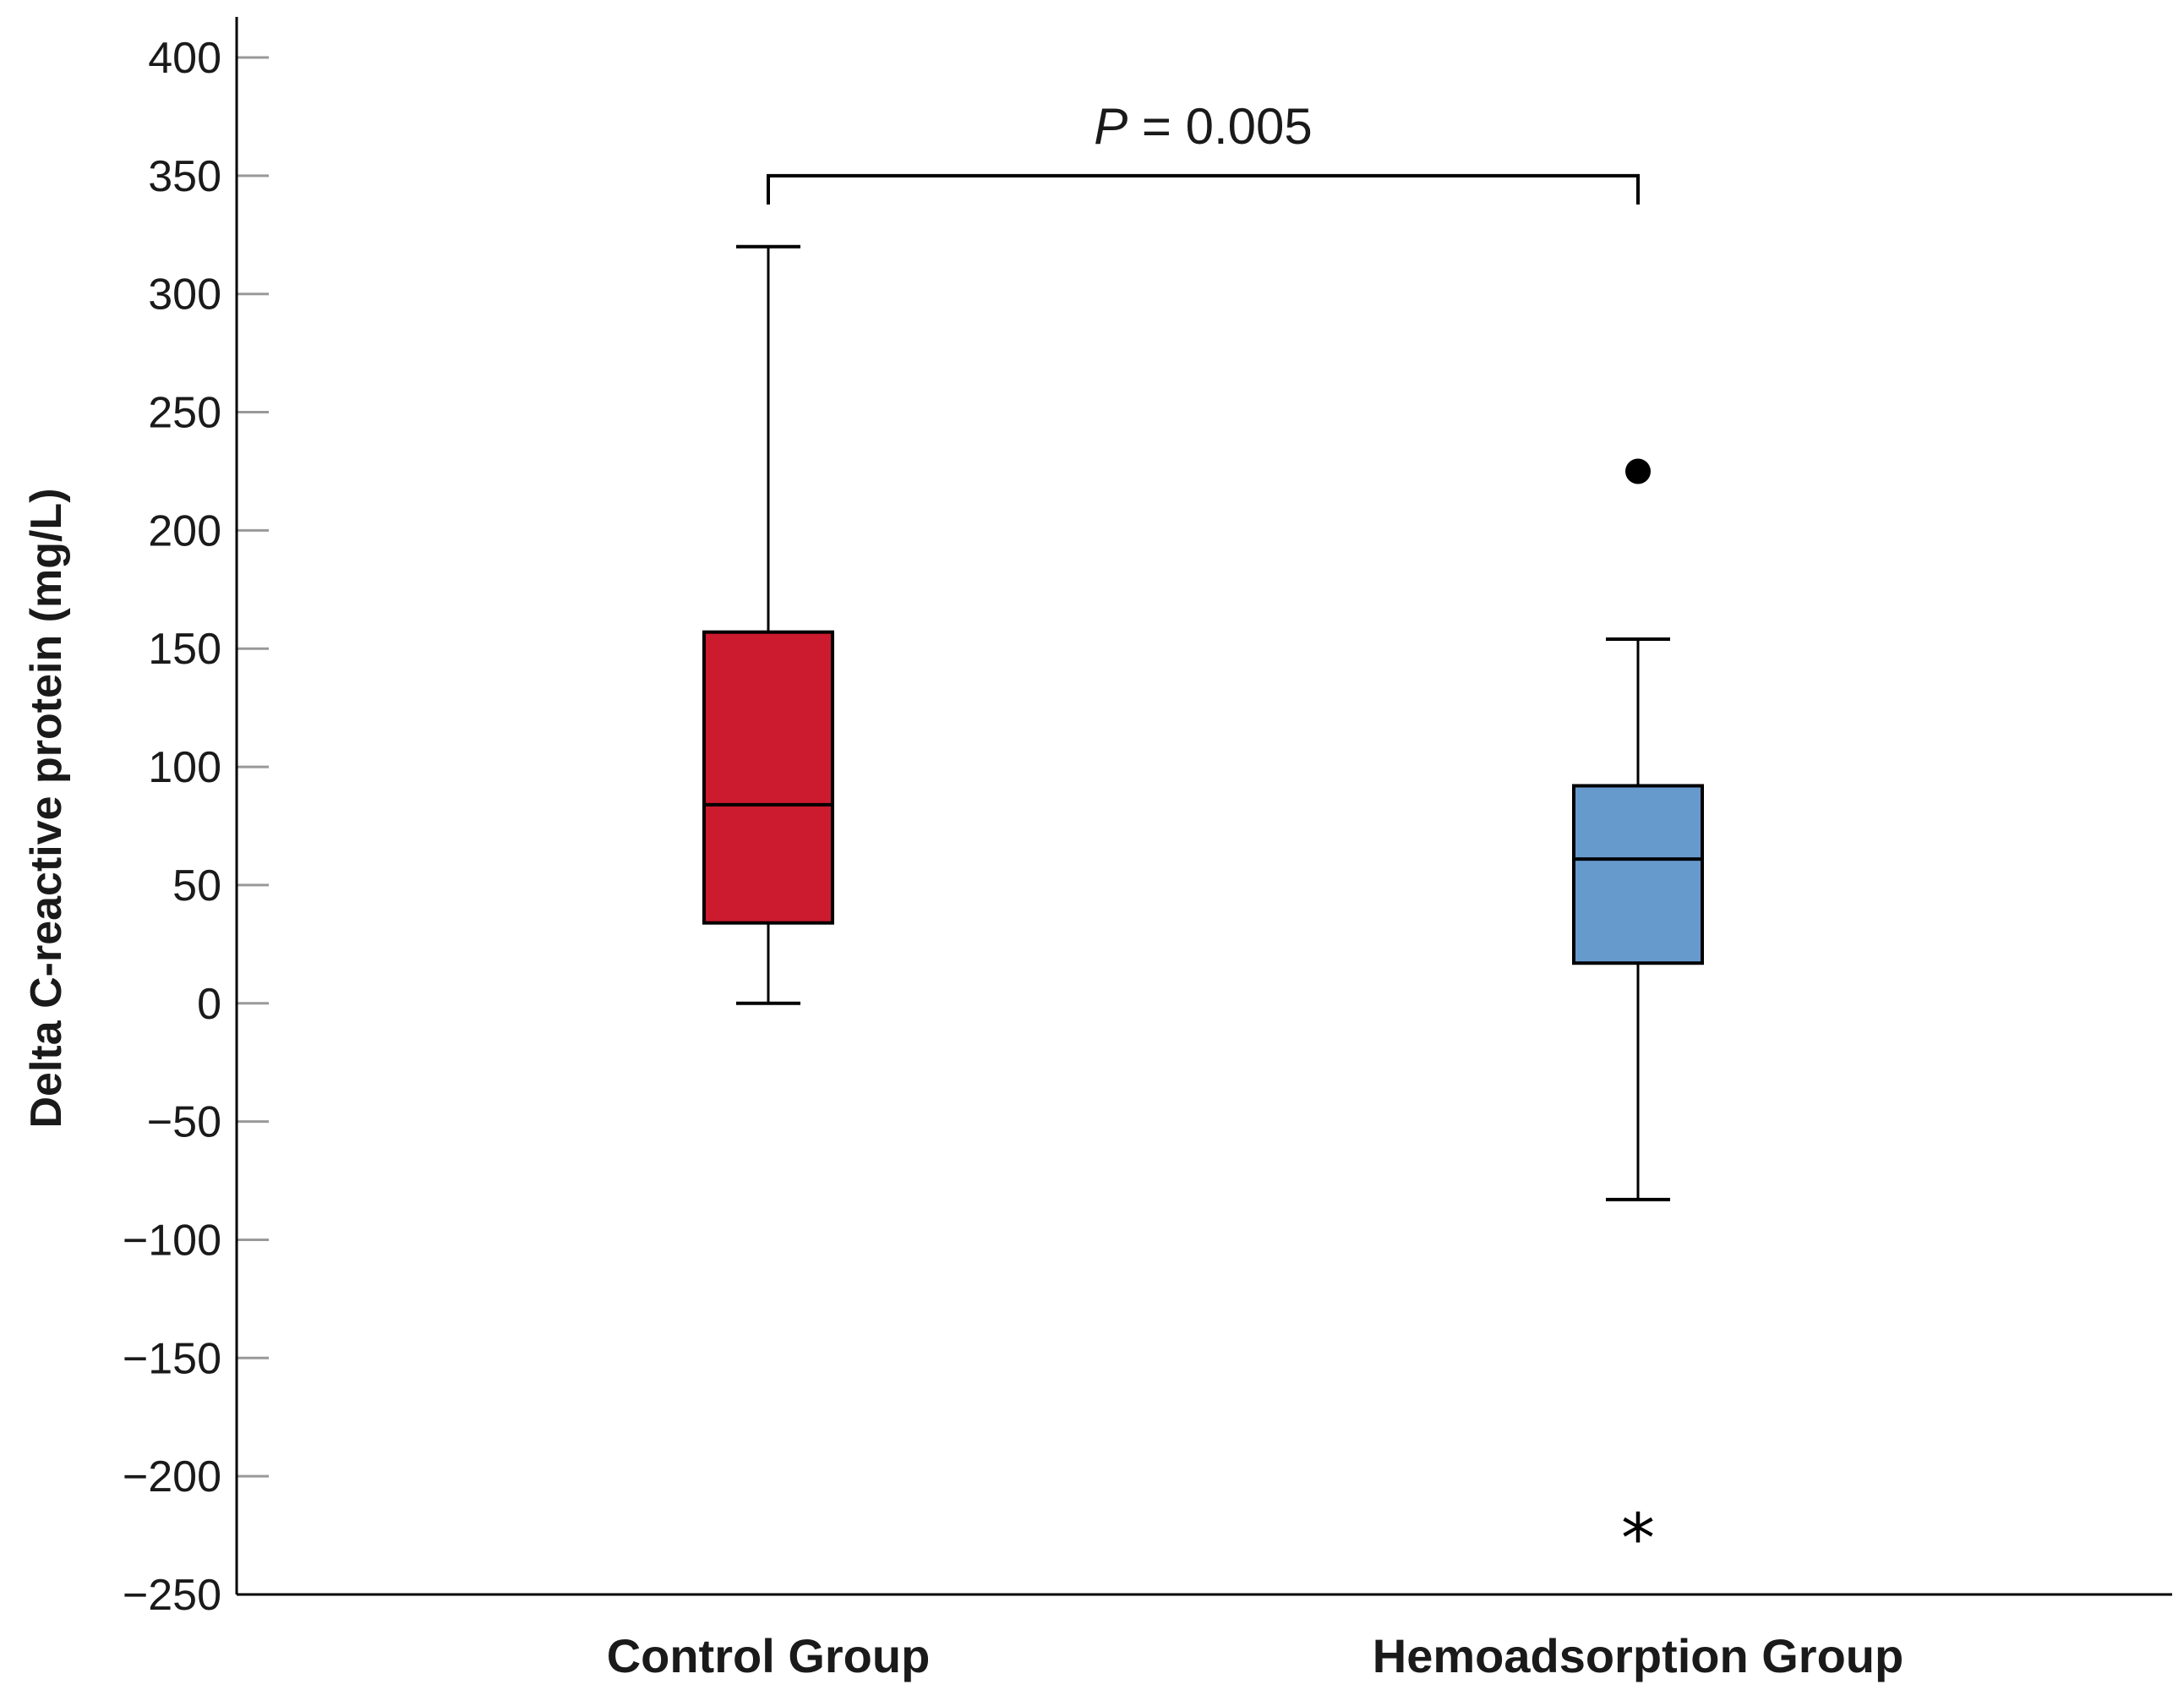 This screenshot has width=2184, height=1690. What do you see at coordinates (172, 1358) in the screenshot?
I see `y-tick-label: −150` at bounding box center [172, 1358].